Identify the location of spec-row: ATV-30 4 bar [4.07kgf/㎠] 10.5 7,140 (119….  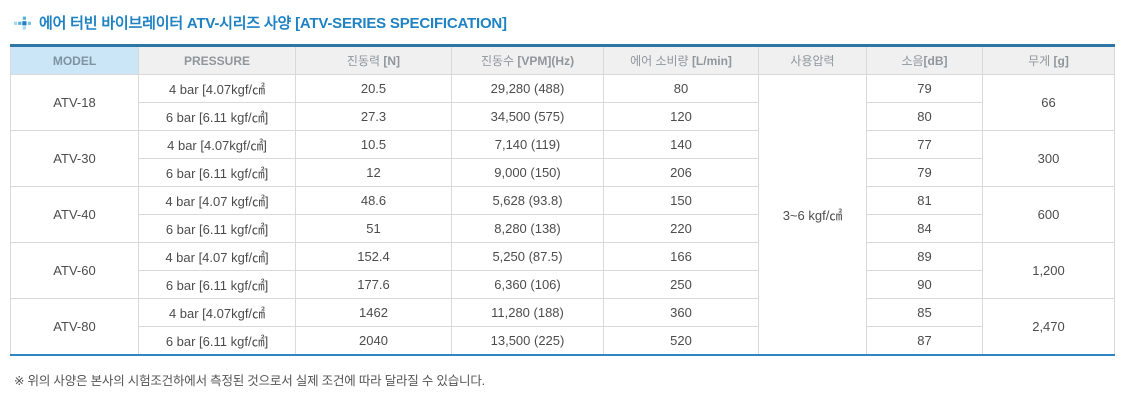
(562, 158).